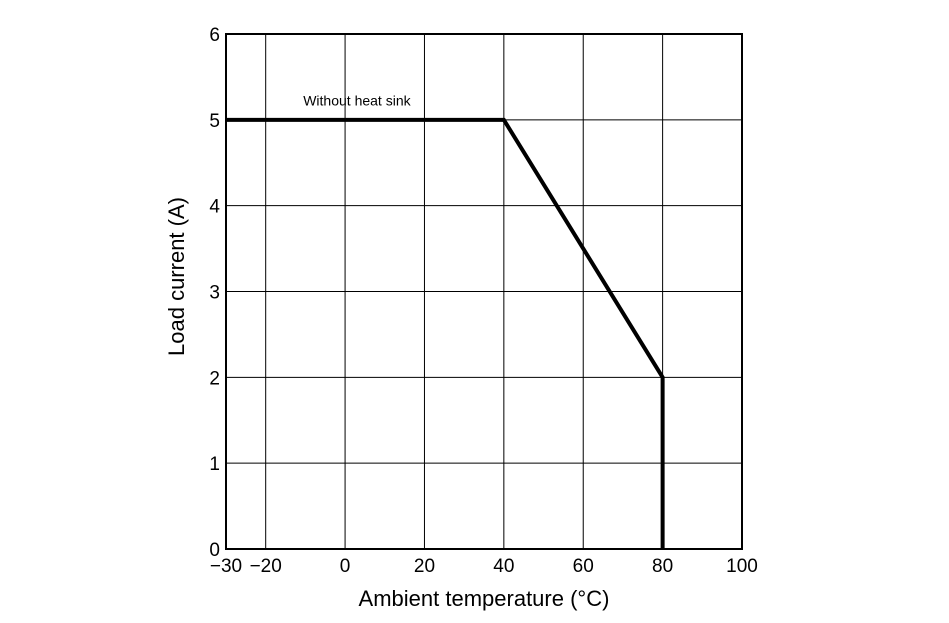  What do you see at coordinates (662, 566) in the screenshot?
I see `x-tick-label: 80` at bounding box center [662, 566].